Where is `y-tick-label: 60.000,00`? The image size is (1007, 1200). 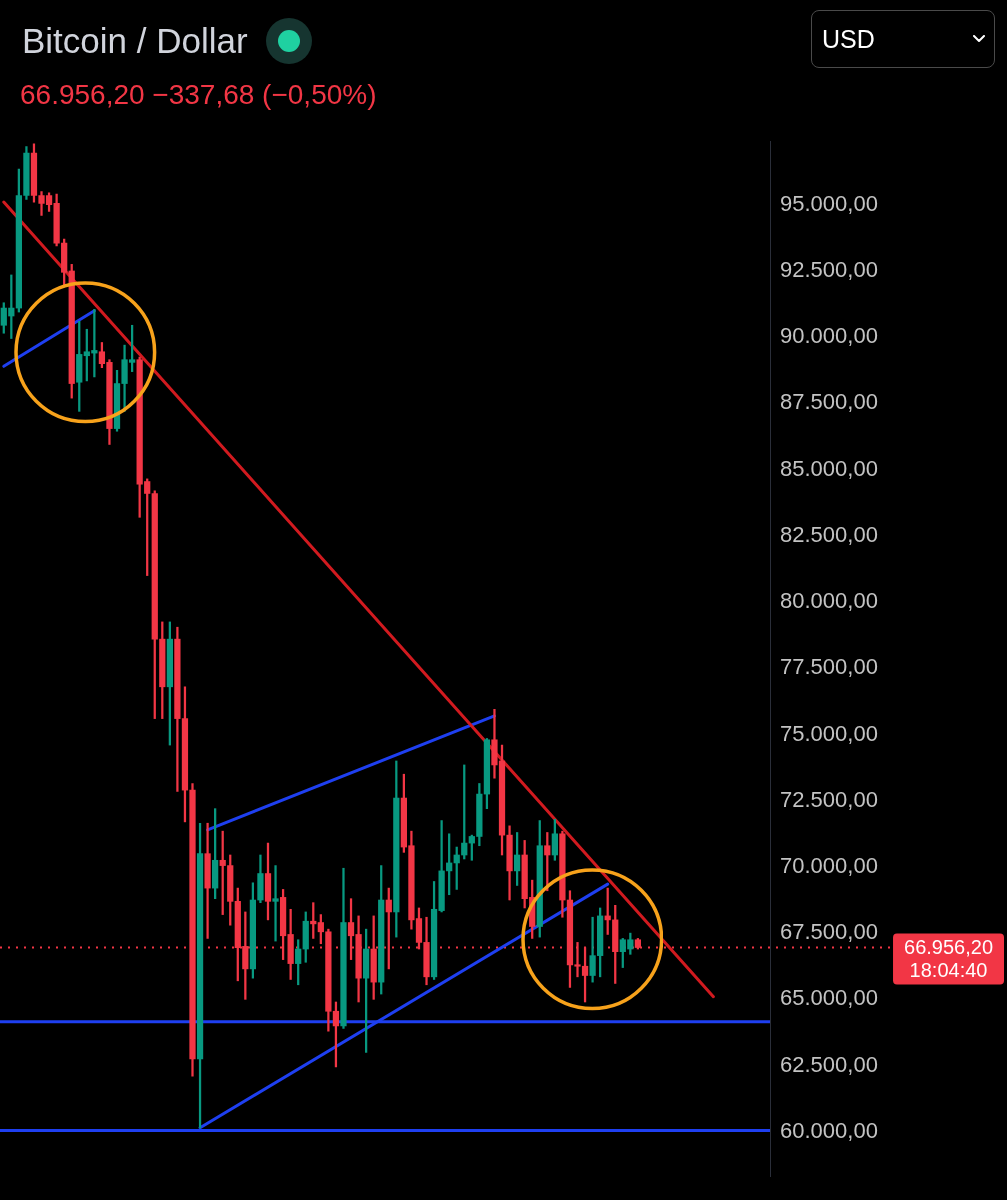
y-tick-label: 60.000,00 is located at coordinates (829, 1130).